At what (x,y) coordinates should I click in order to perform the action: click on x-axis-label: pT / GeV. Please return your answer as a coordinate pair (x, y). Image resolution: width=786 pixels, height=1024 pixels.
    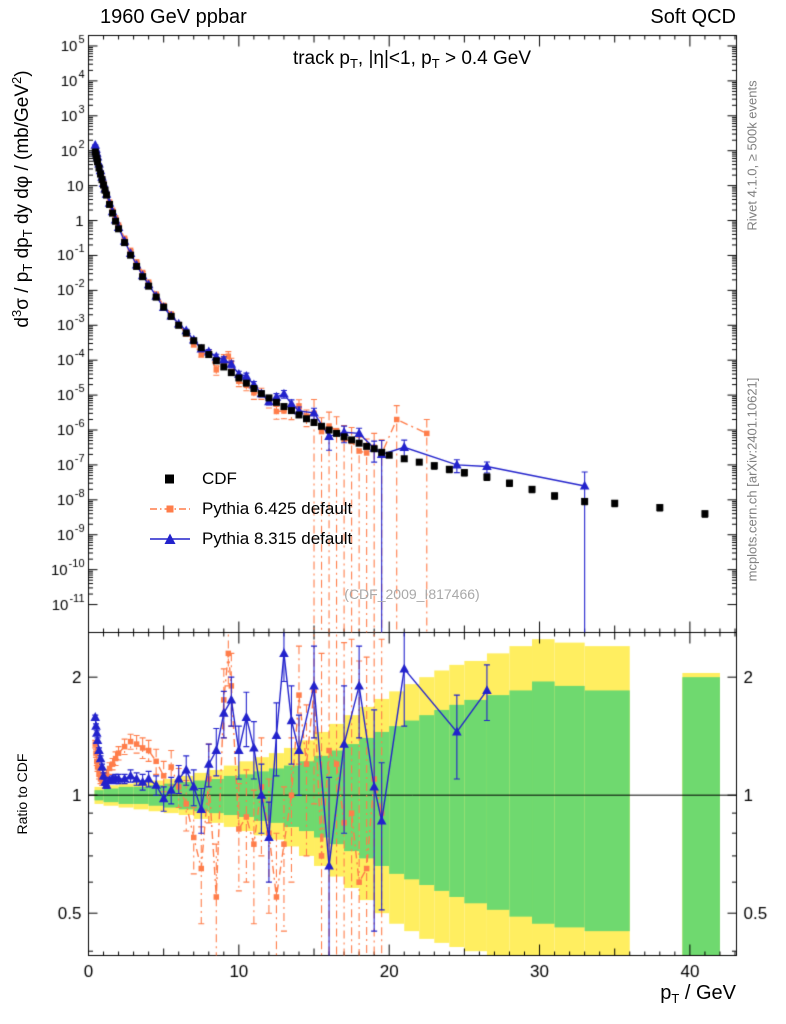
    Looking at the image, I should click on (698, 994).